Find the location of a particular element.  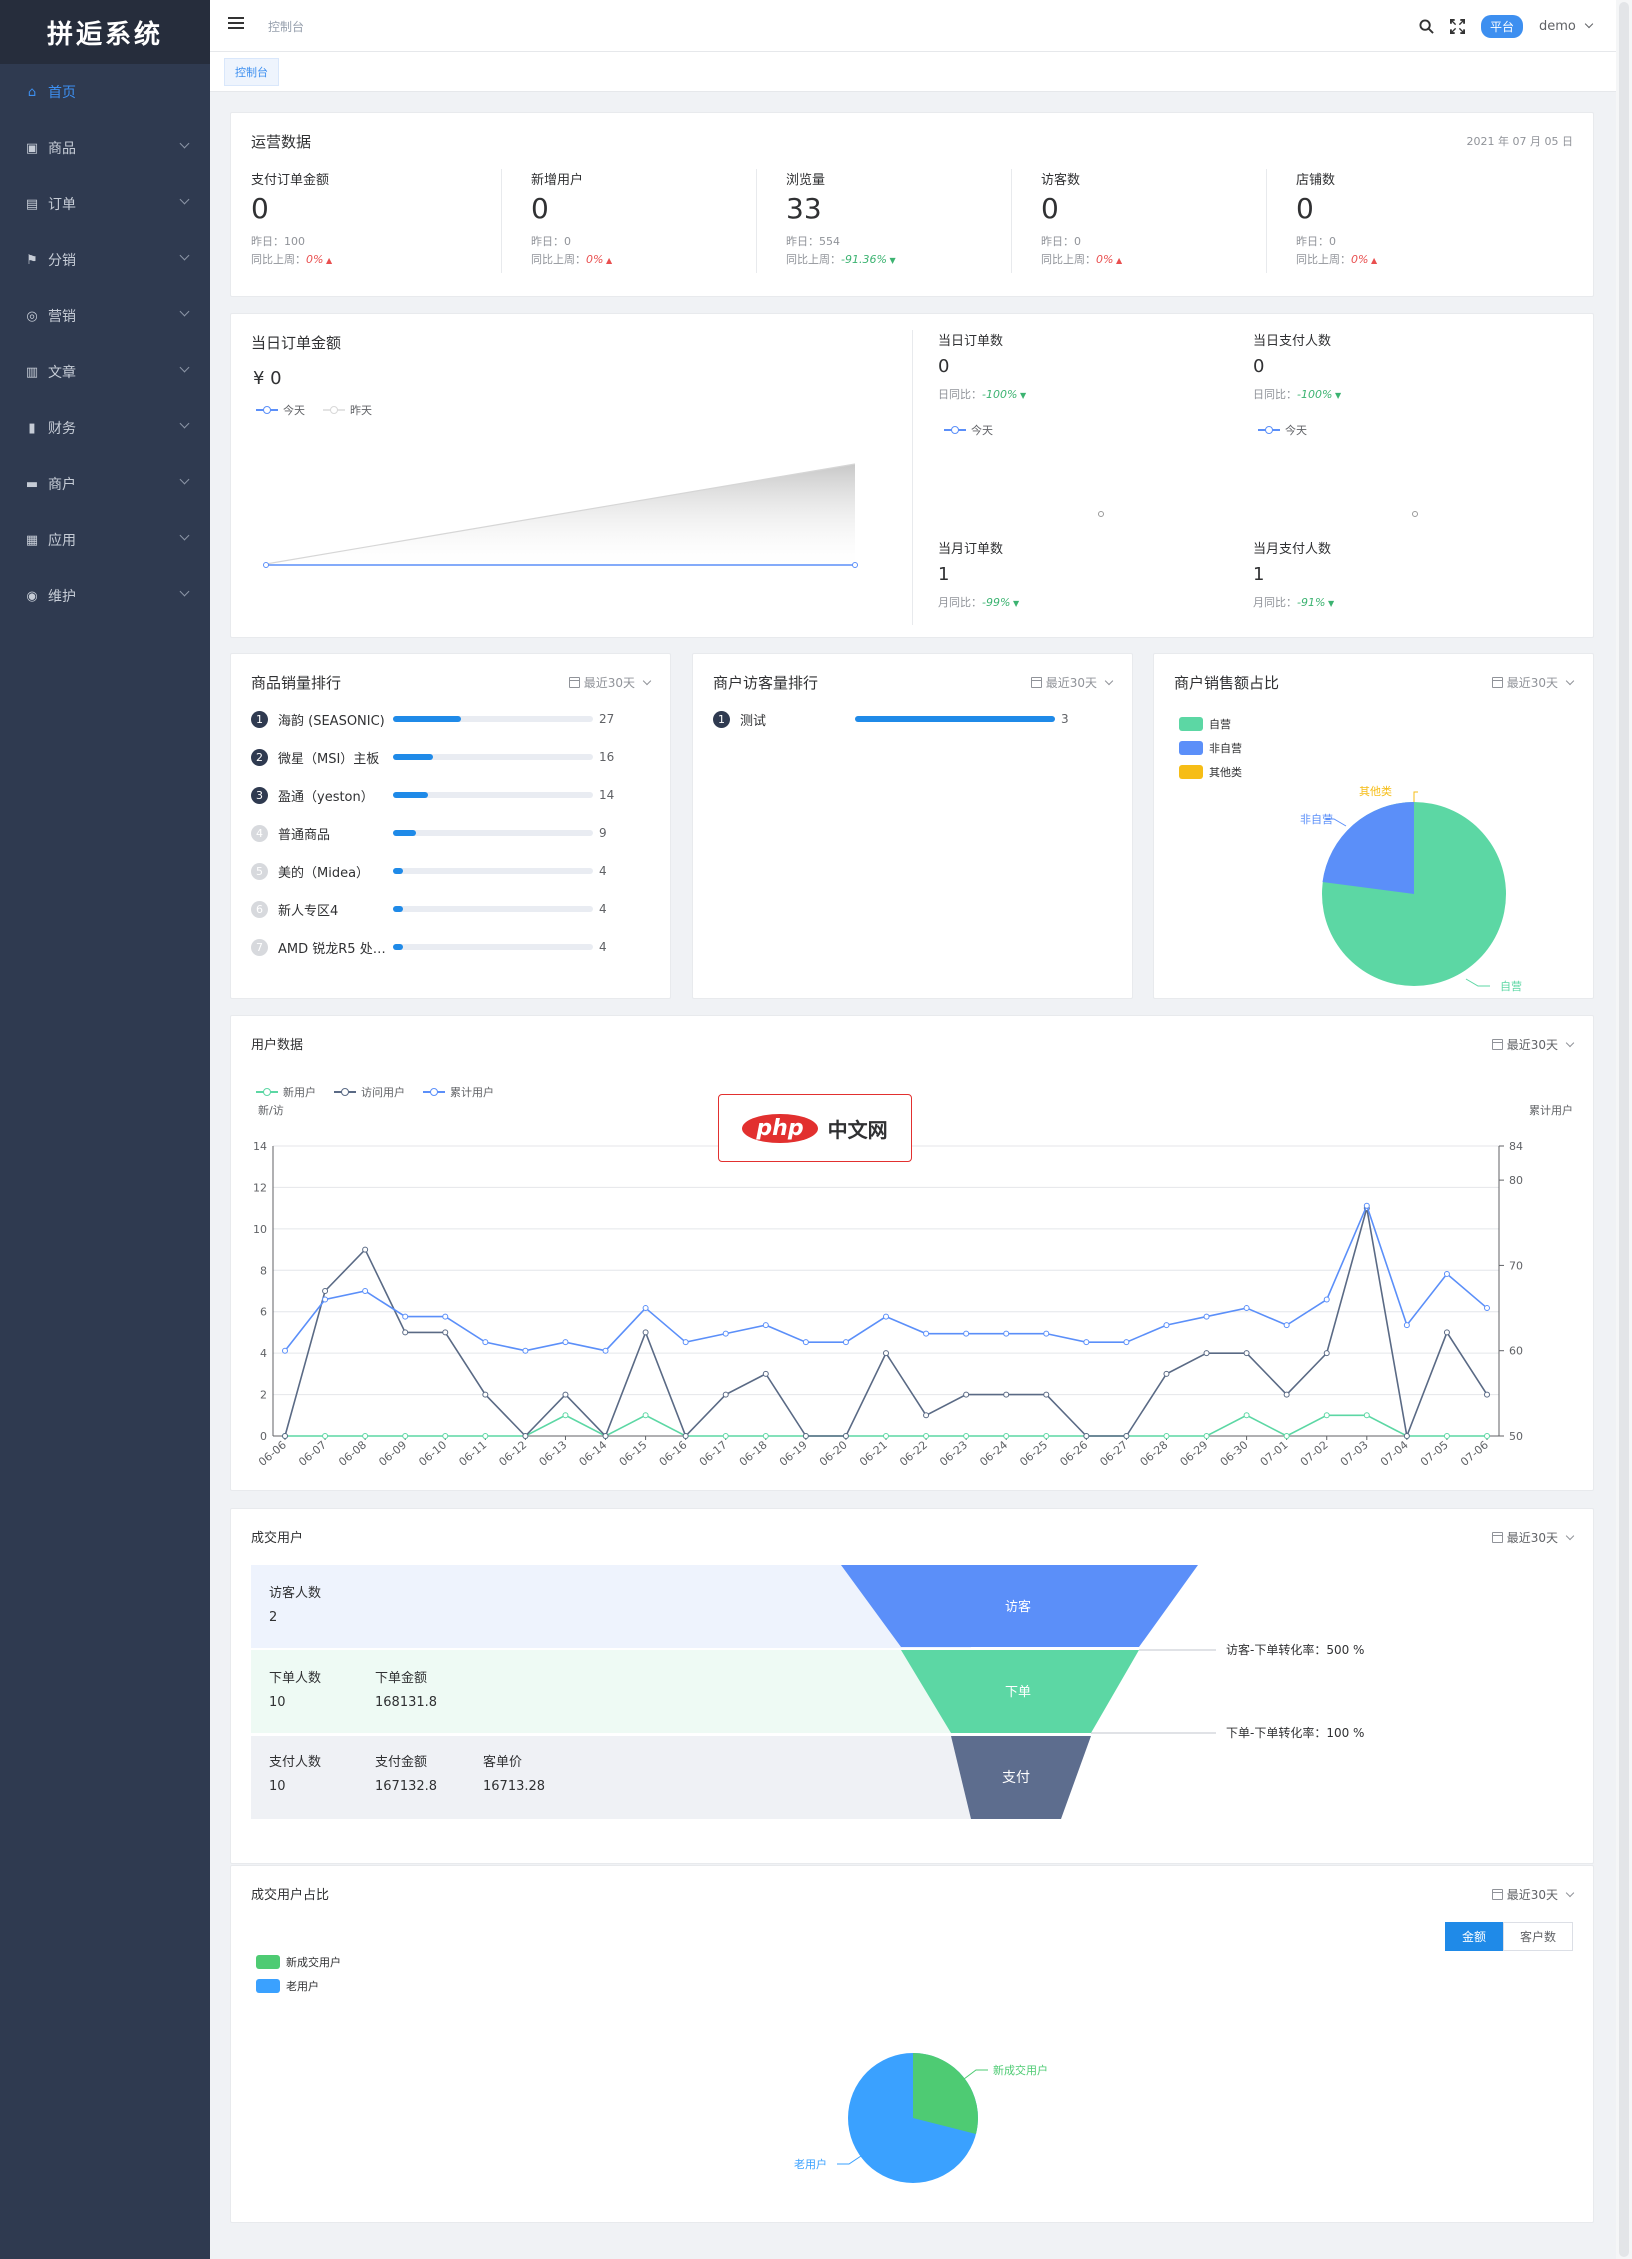

platform-badge: 平台 is located at coordinates (1501, 26).